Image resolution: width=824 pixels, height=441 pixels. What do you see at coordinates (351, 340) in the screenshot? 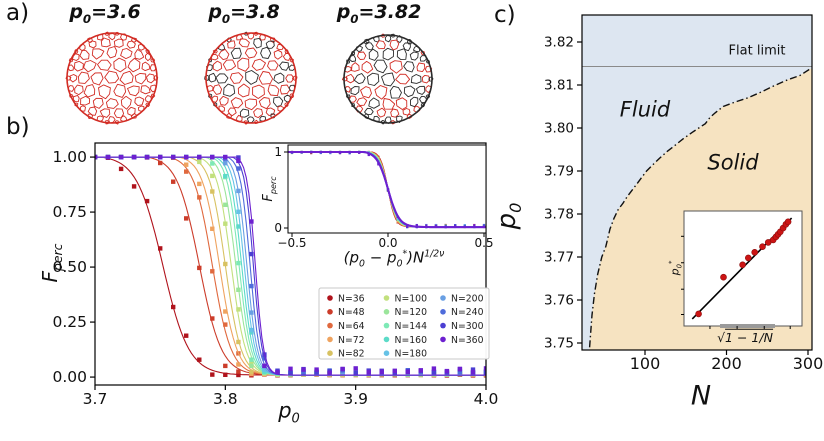
I see `legend-entry-N=72: N=72` at bounding box center [351, 340].